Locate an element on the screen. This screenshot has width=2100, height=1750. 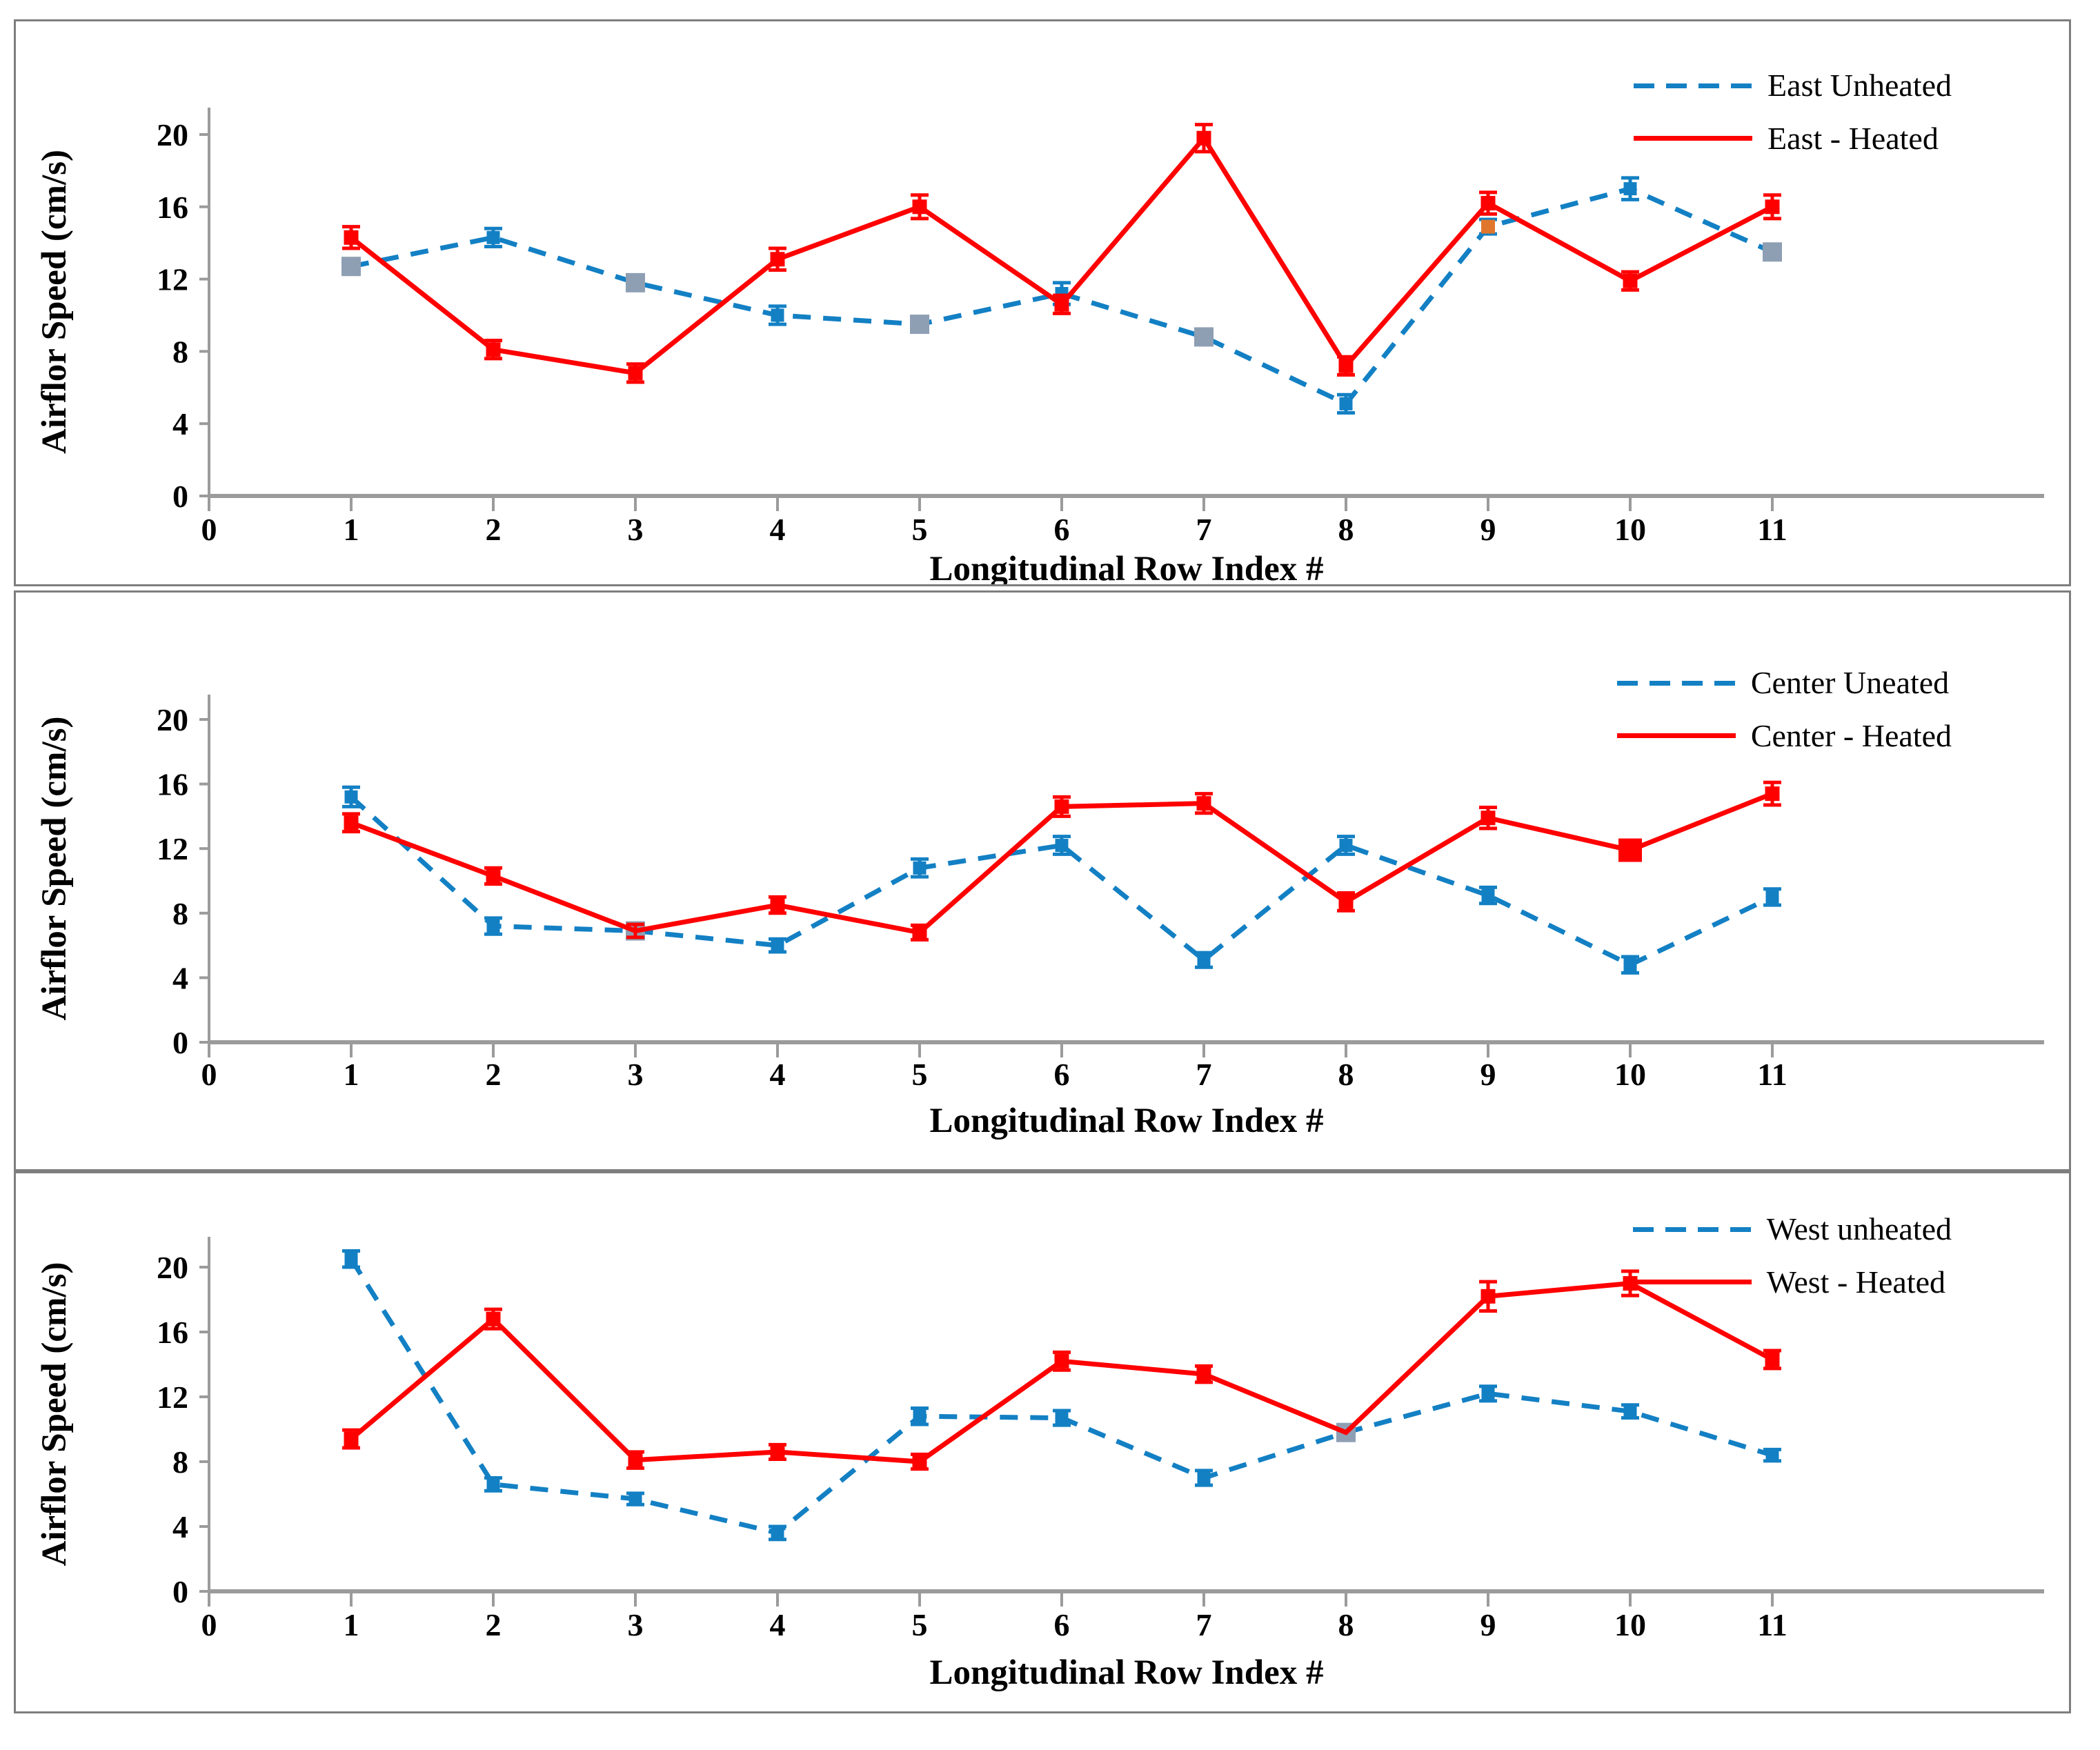
legend-east: East Unheated East - Heated is located at coordinates (1793, 112).